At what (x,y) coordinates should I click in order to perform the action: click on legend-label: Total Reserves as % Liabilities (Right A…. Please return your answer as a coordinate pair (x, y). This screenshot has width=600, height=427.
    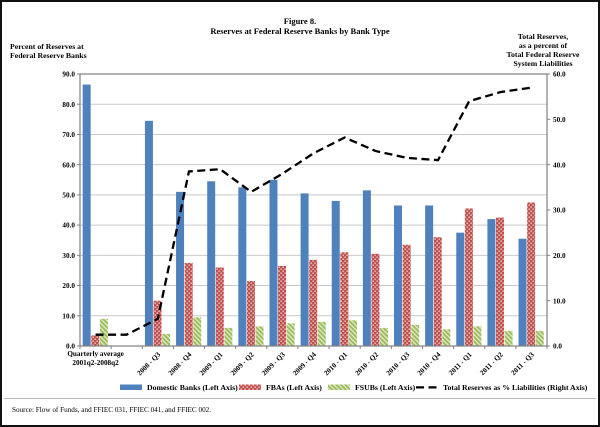
    Looking at the image, I should click on (515, 387).